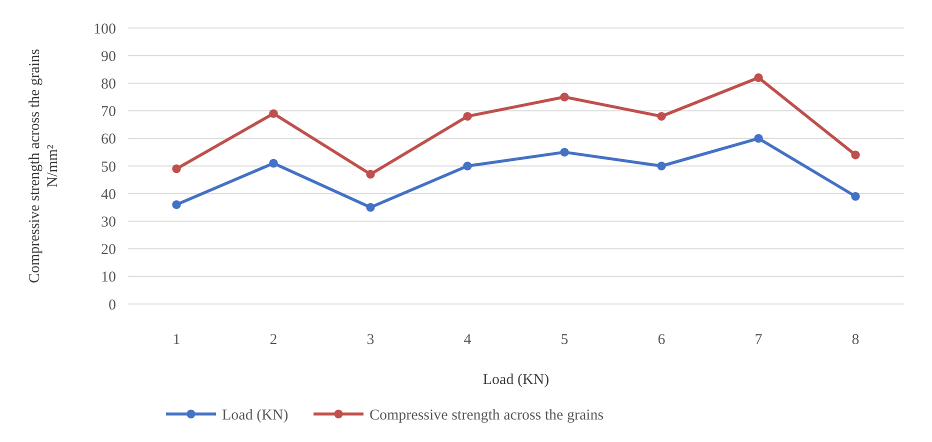 Image resolution: width=932 pixels, height=442 pixels. I want to click on x-tick-label: 5, so click(564, 340).